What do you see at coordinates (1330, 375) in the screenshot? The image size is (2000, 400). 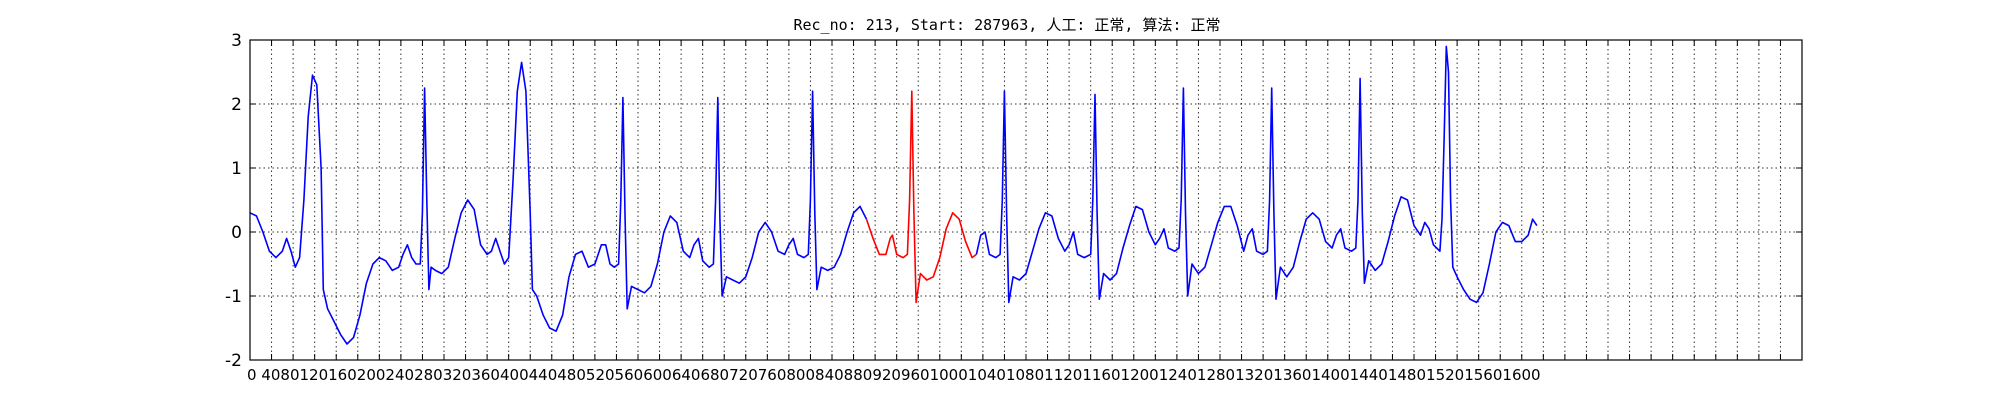 I see `x-tick-label: 1400` at bounding box center [1330, 375].